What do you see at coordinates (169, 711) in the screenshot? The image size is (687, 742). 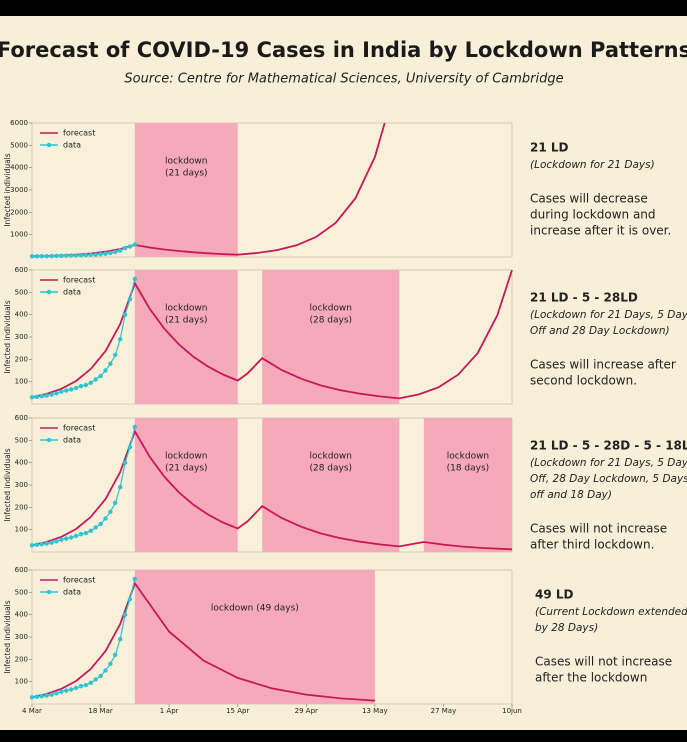 I see `x-tick-label: 1 Apr` at bounding box center [169, 711].